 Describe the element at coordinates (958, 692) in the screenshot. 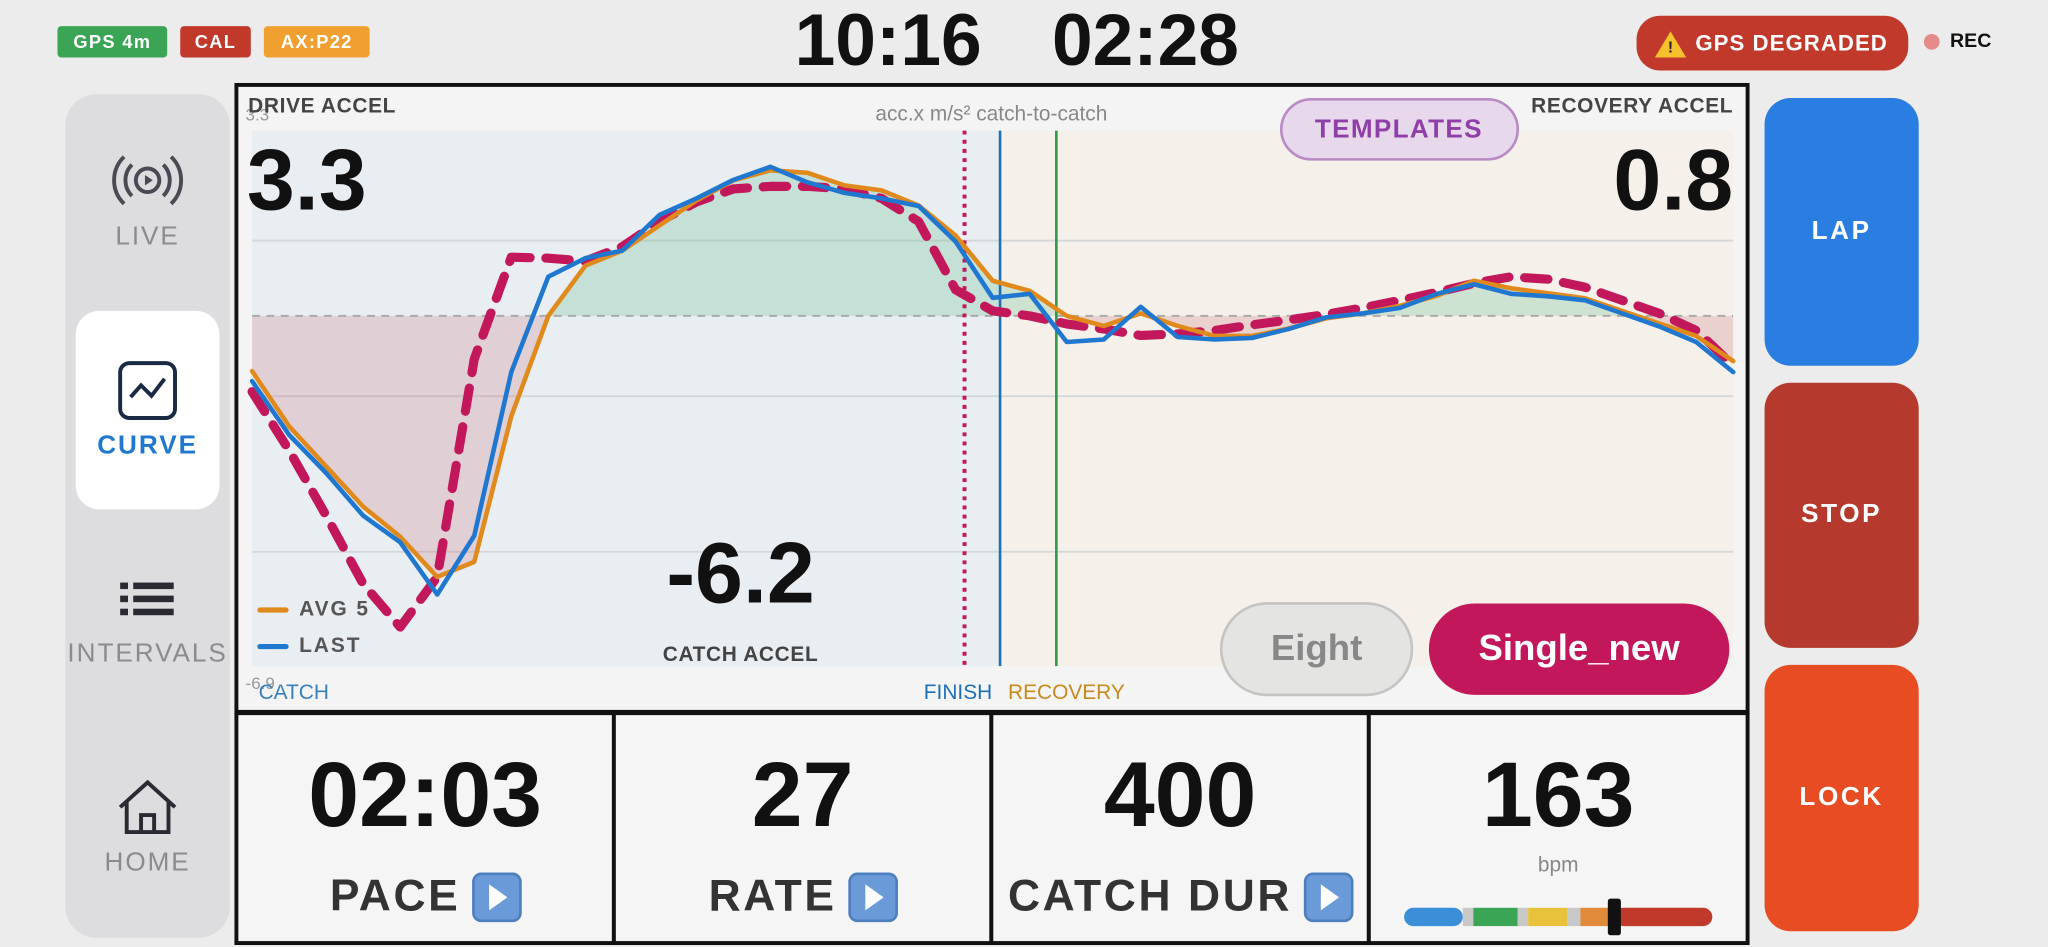

I see `phase-label: FINISH` at that location.